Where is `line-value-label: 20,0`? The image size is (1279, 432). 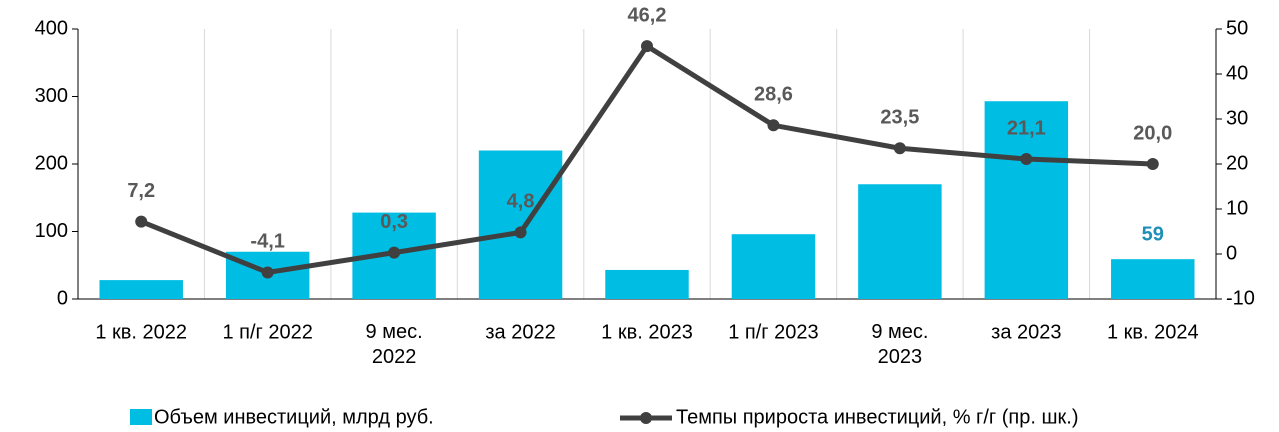 line-value-label: 20,0 is located at coordinates (1152, 133).